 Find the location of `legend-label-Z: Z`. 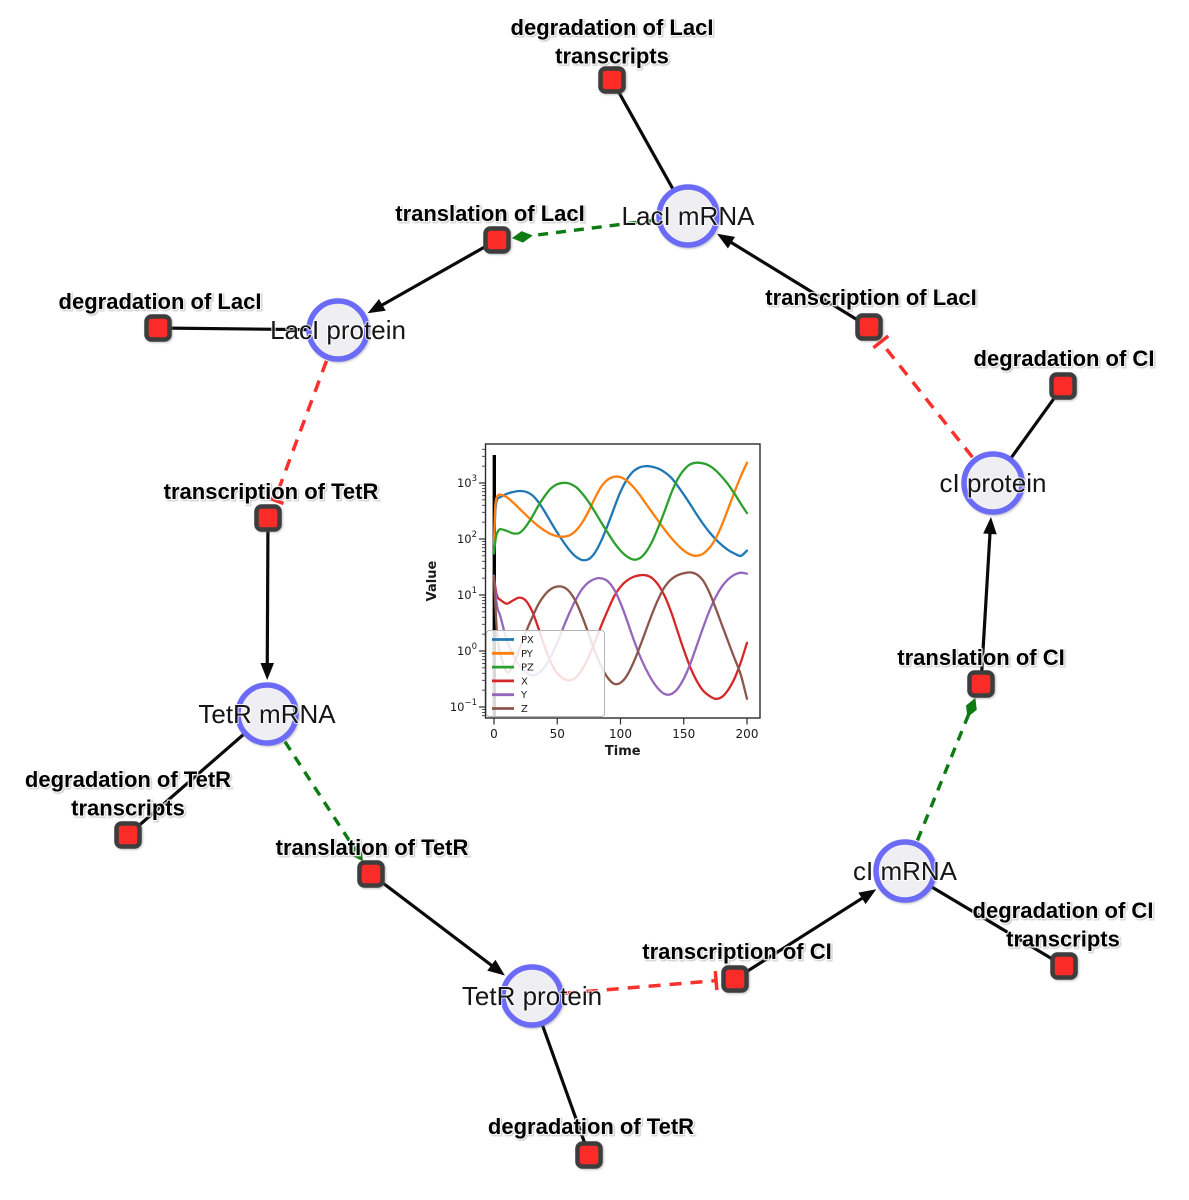

legend-label-Z: Z is located at coordinates (524, 709).